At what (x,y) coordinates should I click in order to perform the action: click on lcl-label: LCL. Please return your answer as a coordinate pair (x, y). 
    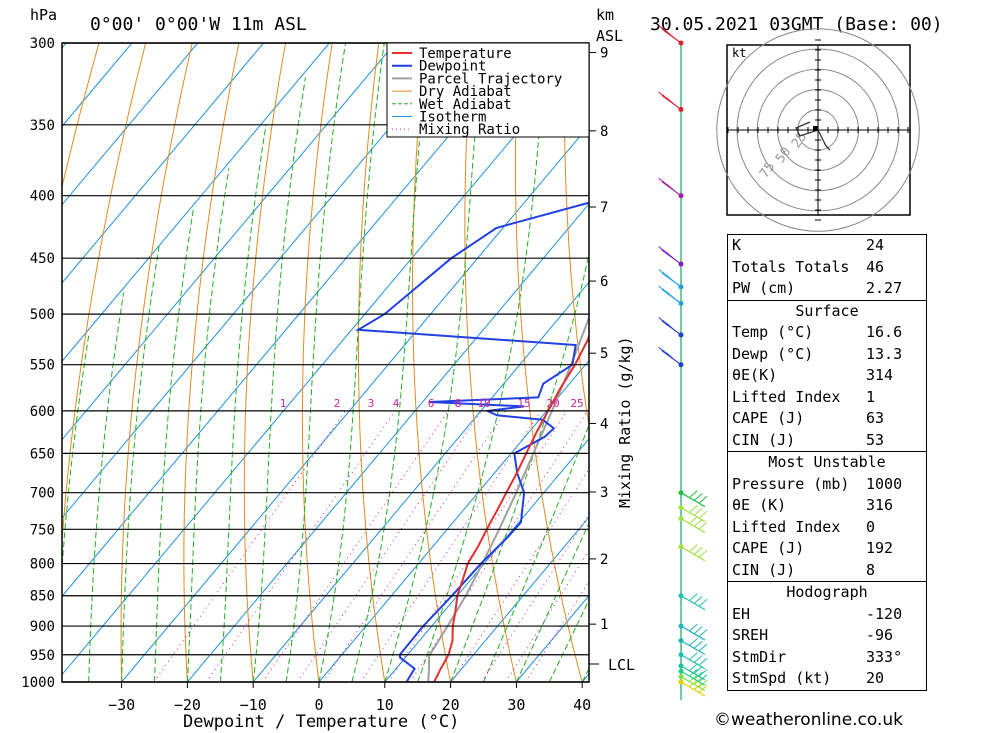
    Looking at the image, I should click on (621, 665).